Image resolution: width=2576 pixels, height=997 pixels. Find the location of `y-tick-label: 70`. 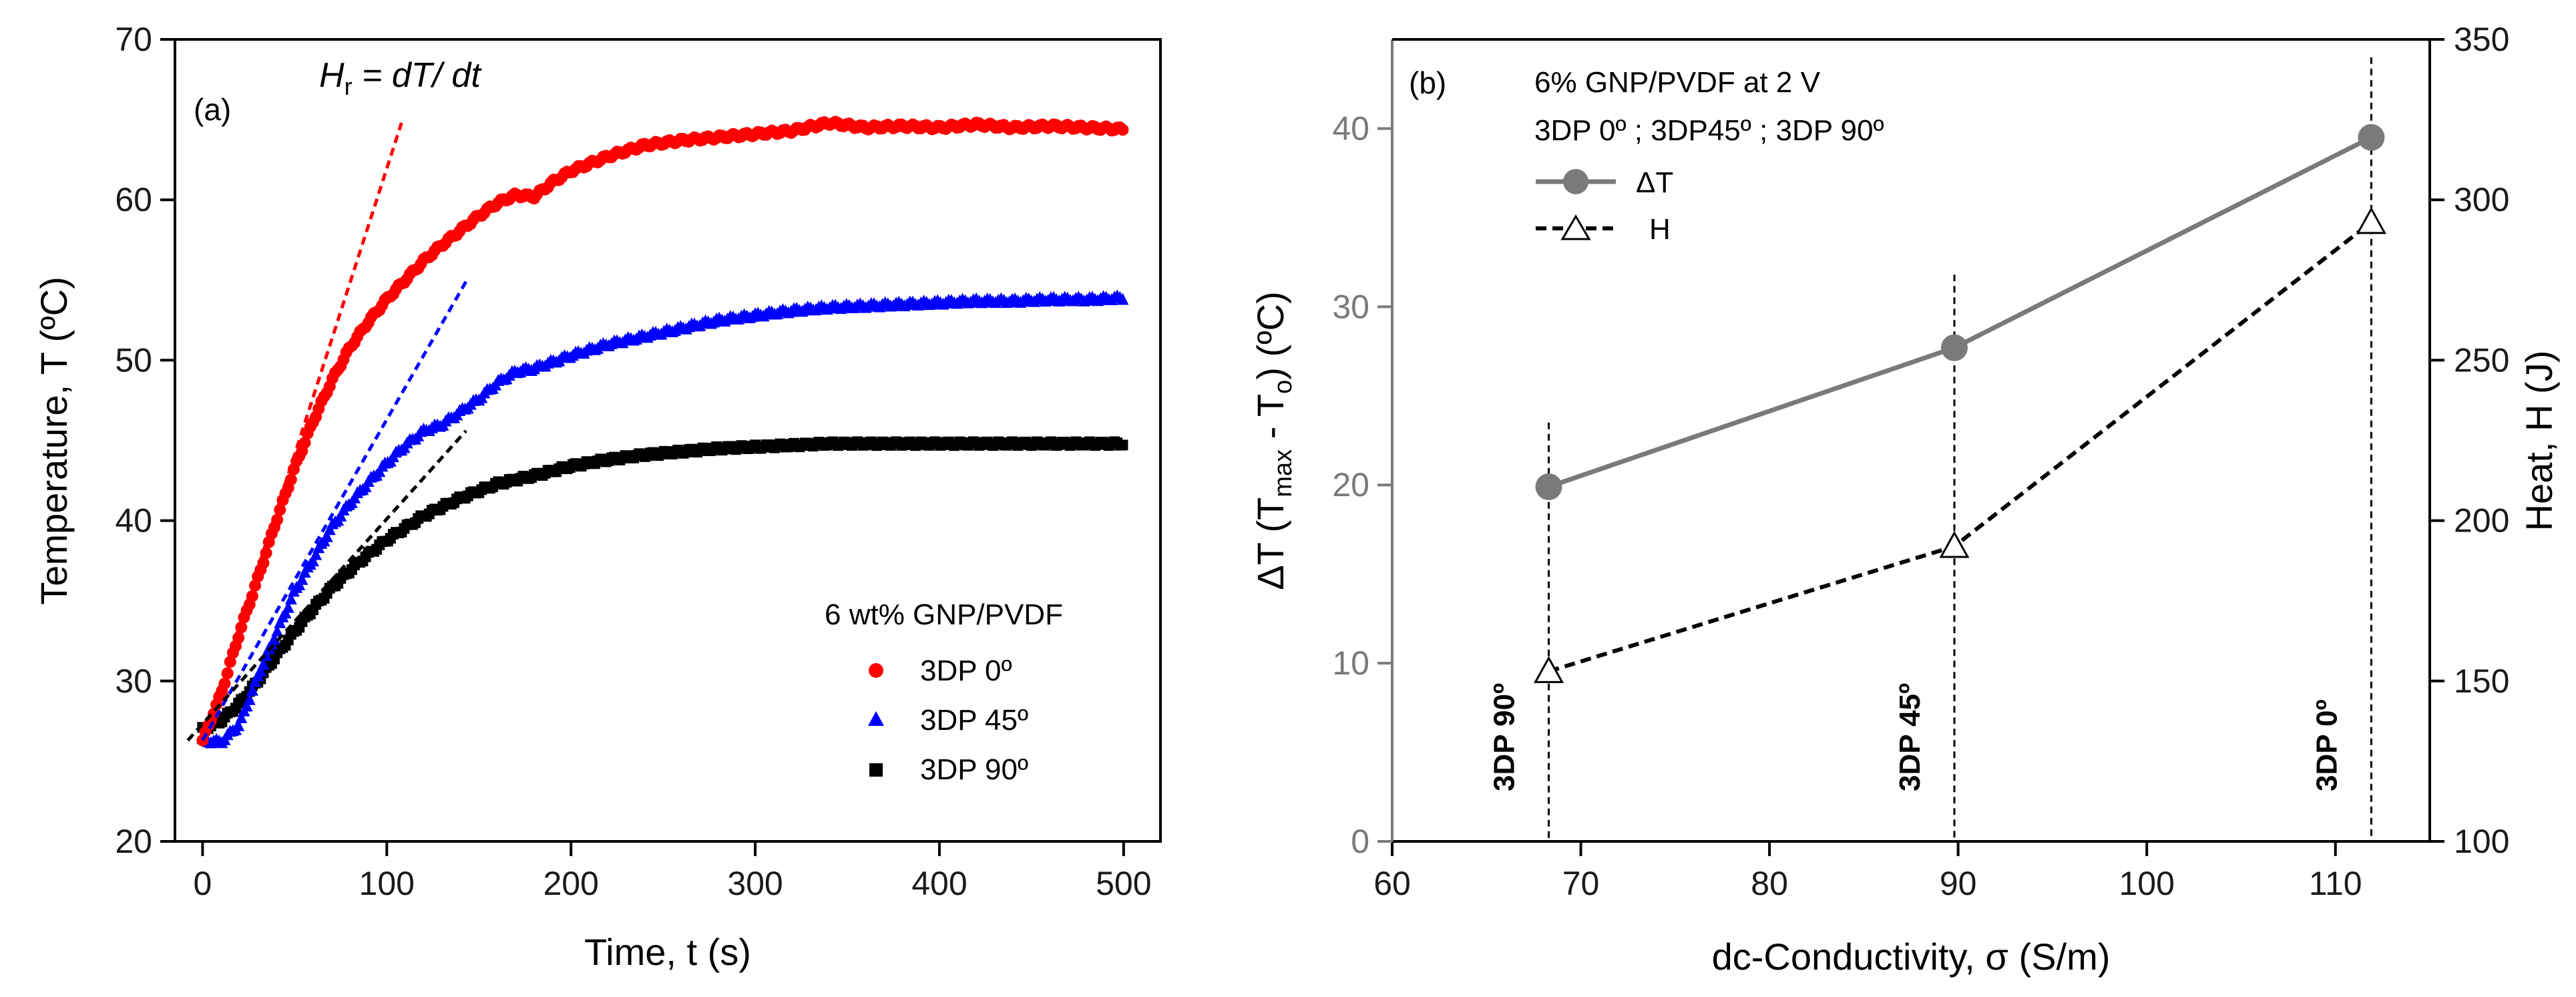

y-tick-label: 70 is located at coordinates (133, 39).